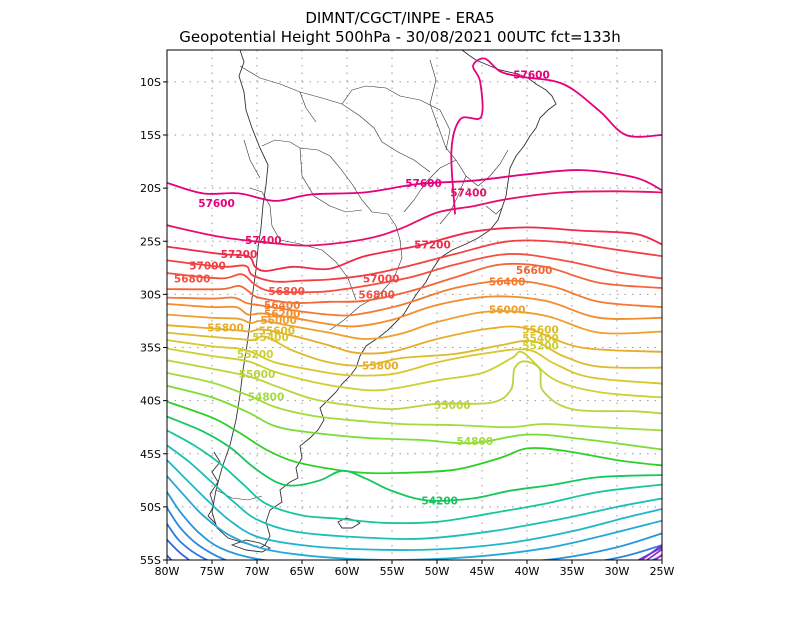  What do you see at coordinates (439, 502) in the screenshot?
I see `contour-label: 54200` at bounding box center [439, 502].